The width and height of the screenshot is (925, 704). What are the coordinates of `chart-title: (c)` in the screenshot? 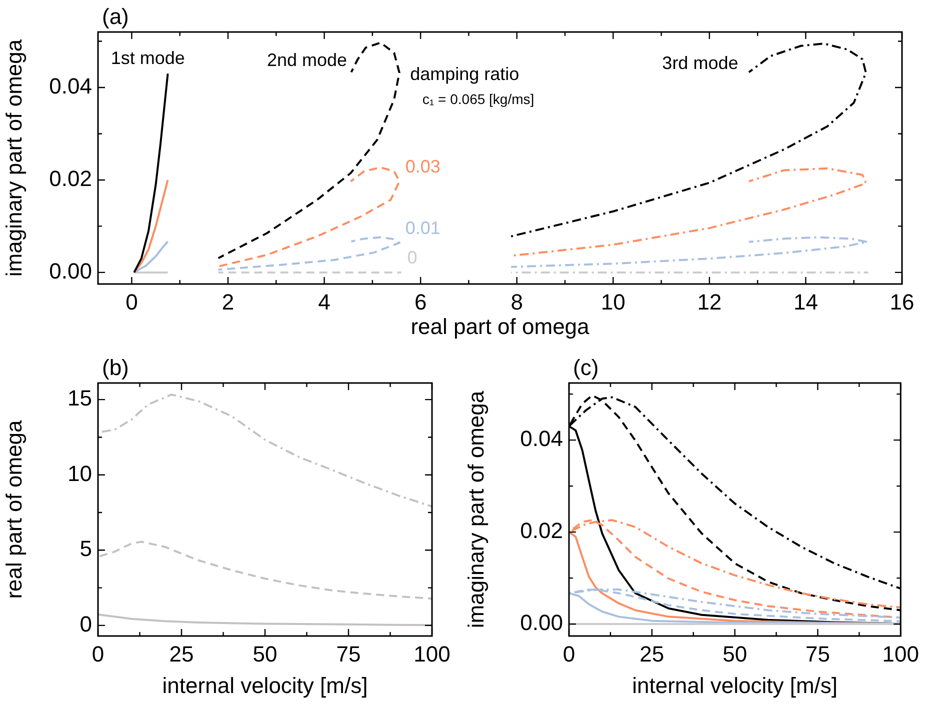 It's located at (586, 367).